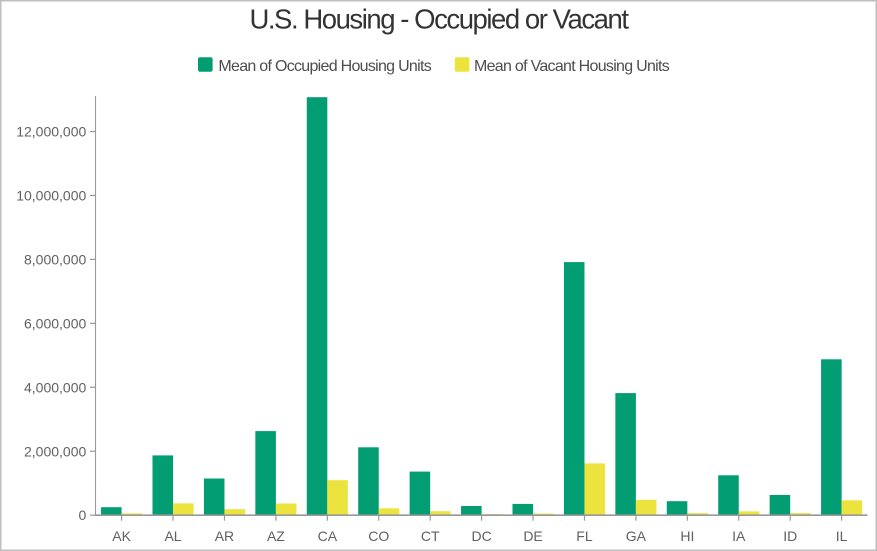  Describe the element at coordinates (55, 259) in the screenshot. I see `svg-text: 8,000,000` at that location.